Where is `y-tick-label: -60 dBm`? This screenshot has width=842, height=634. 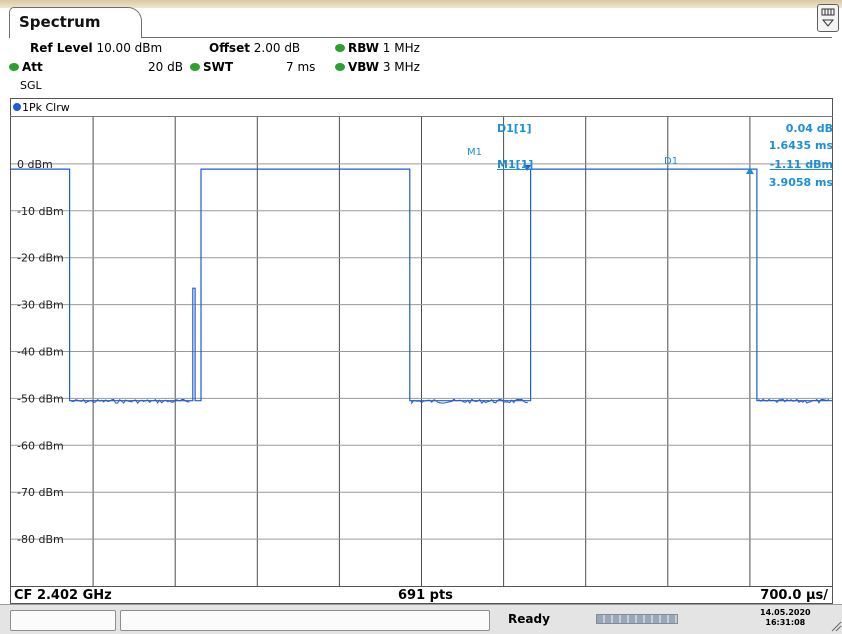 y-tick-label: -60 dBm is located at coordinates (40, 445).